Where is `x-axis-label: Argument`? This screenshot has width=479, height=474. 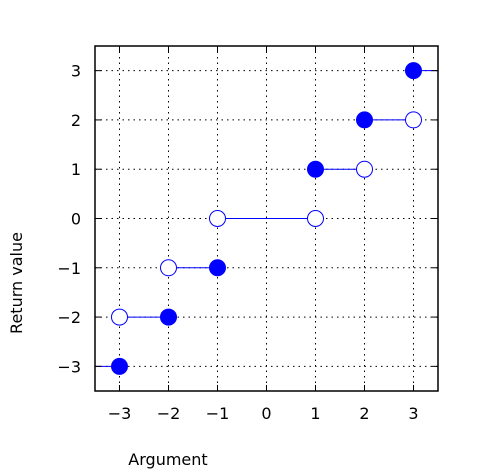 x-axis-label: Argument is located at coordinates (167, 459).